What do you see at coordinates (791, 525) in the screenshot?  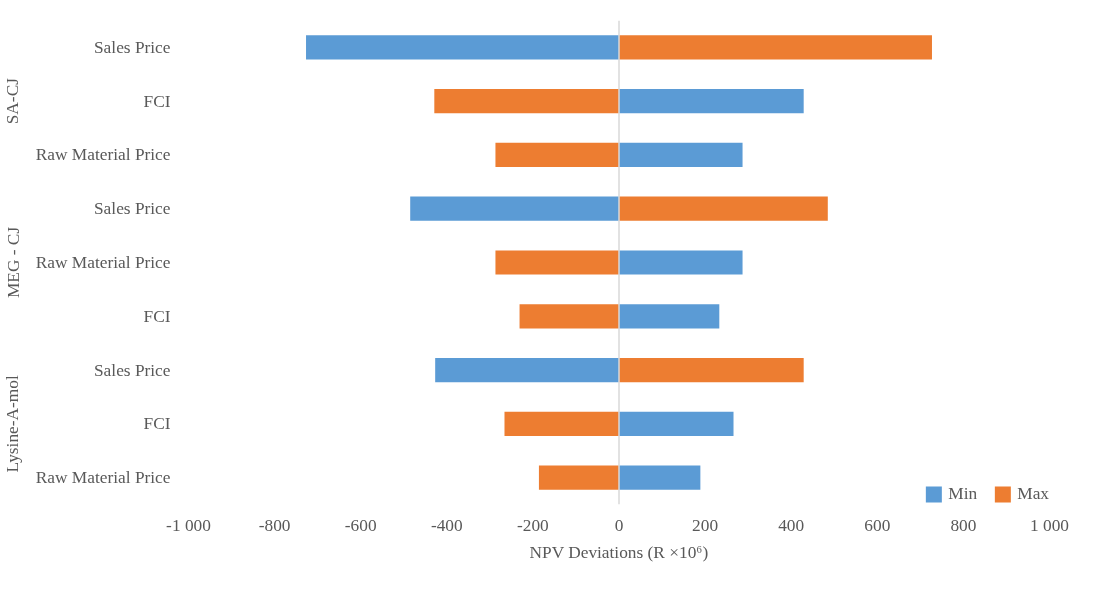 I see `x-tick-label: 400` at bounding box center [791, 525].